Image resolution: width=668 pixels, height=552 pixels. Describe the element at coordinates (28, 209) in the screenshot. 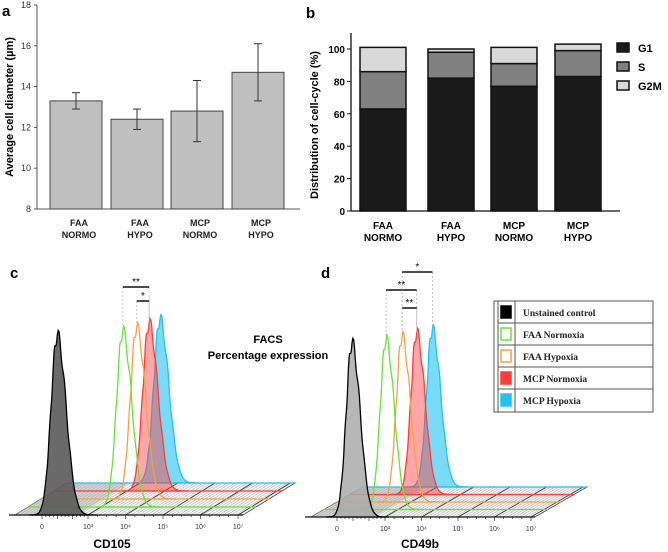

I see `y-tick-label: 8` at that location.